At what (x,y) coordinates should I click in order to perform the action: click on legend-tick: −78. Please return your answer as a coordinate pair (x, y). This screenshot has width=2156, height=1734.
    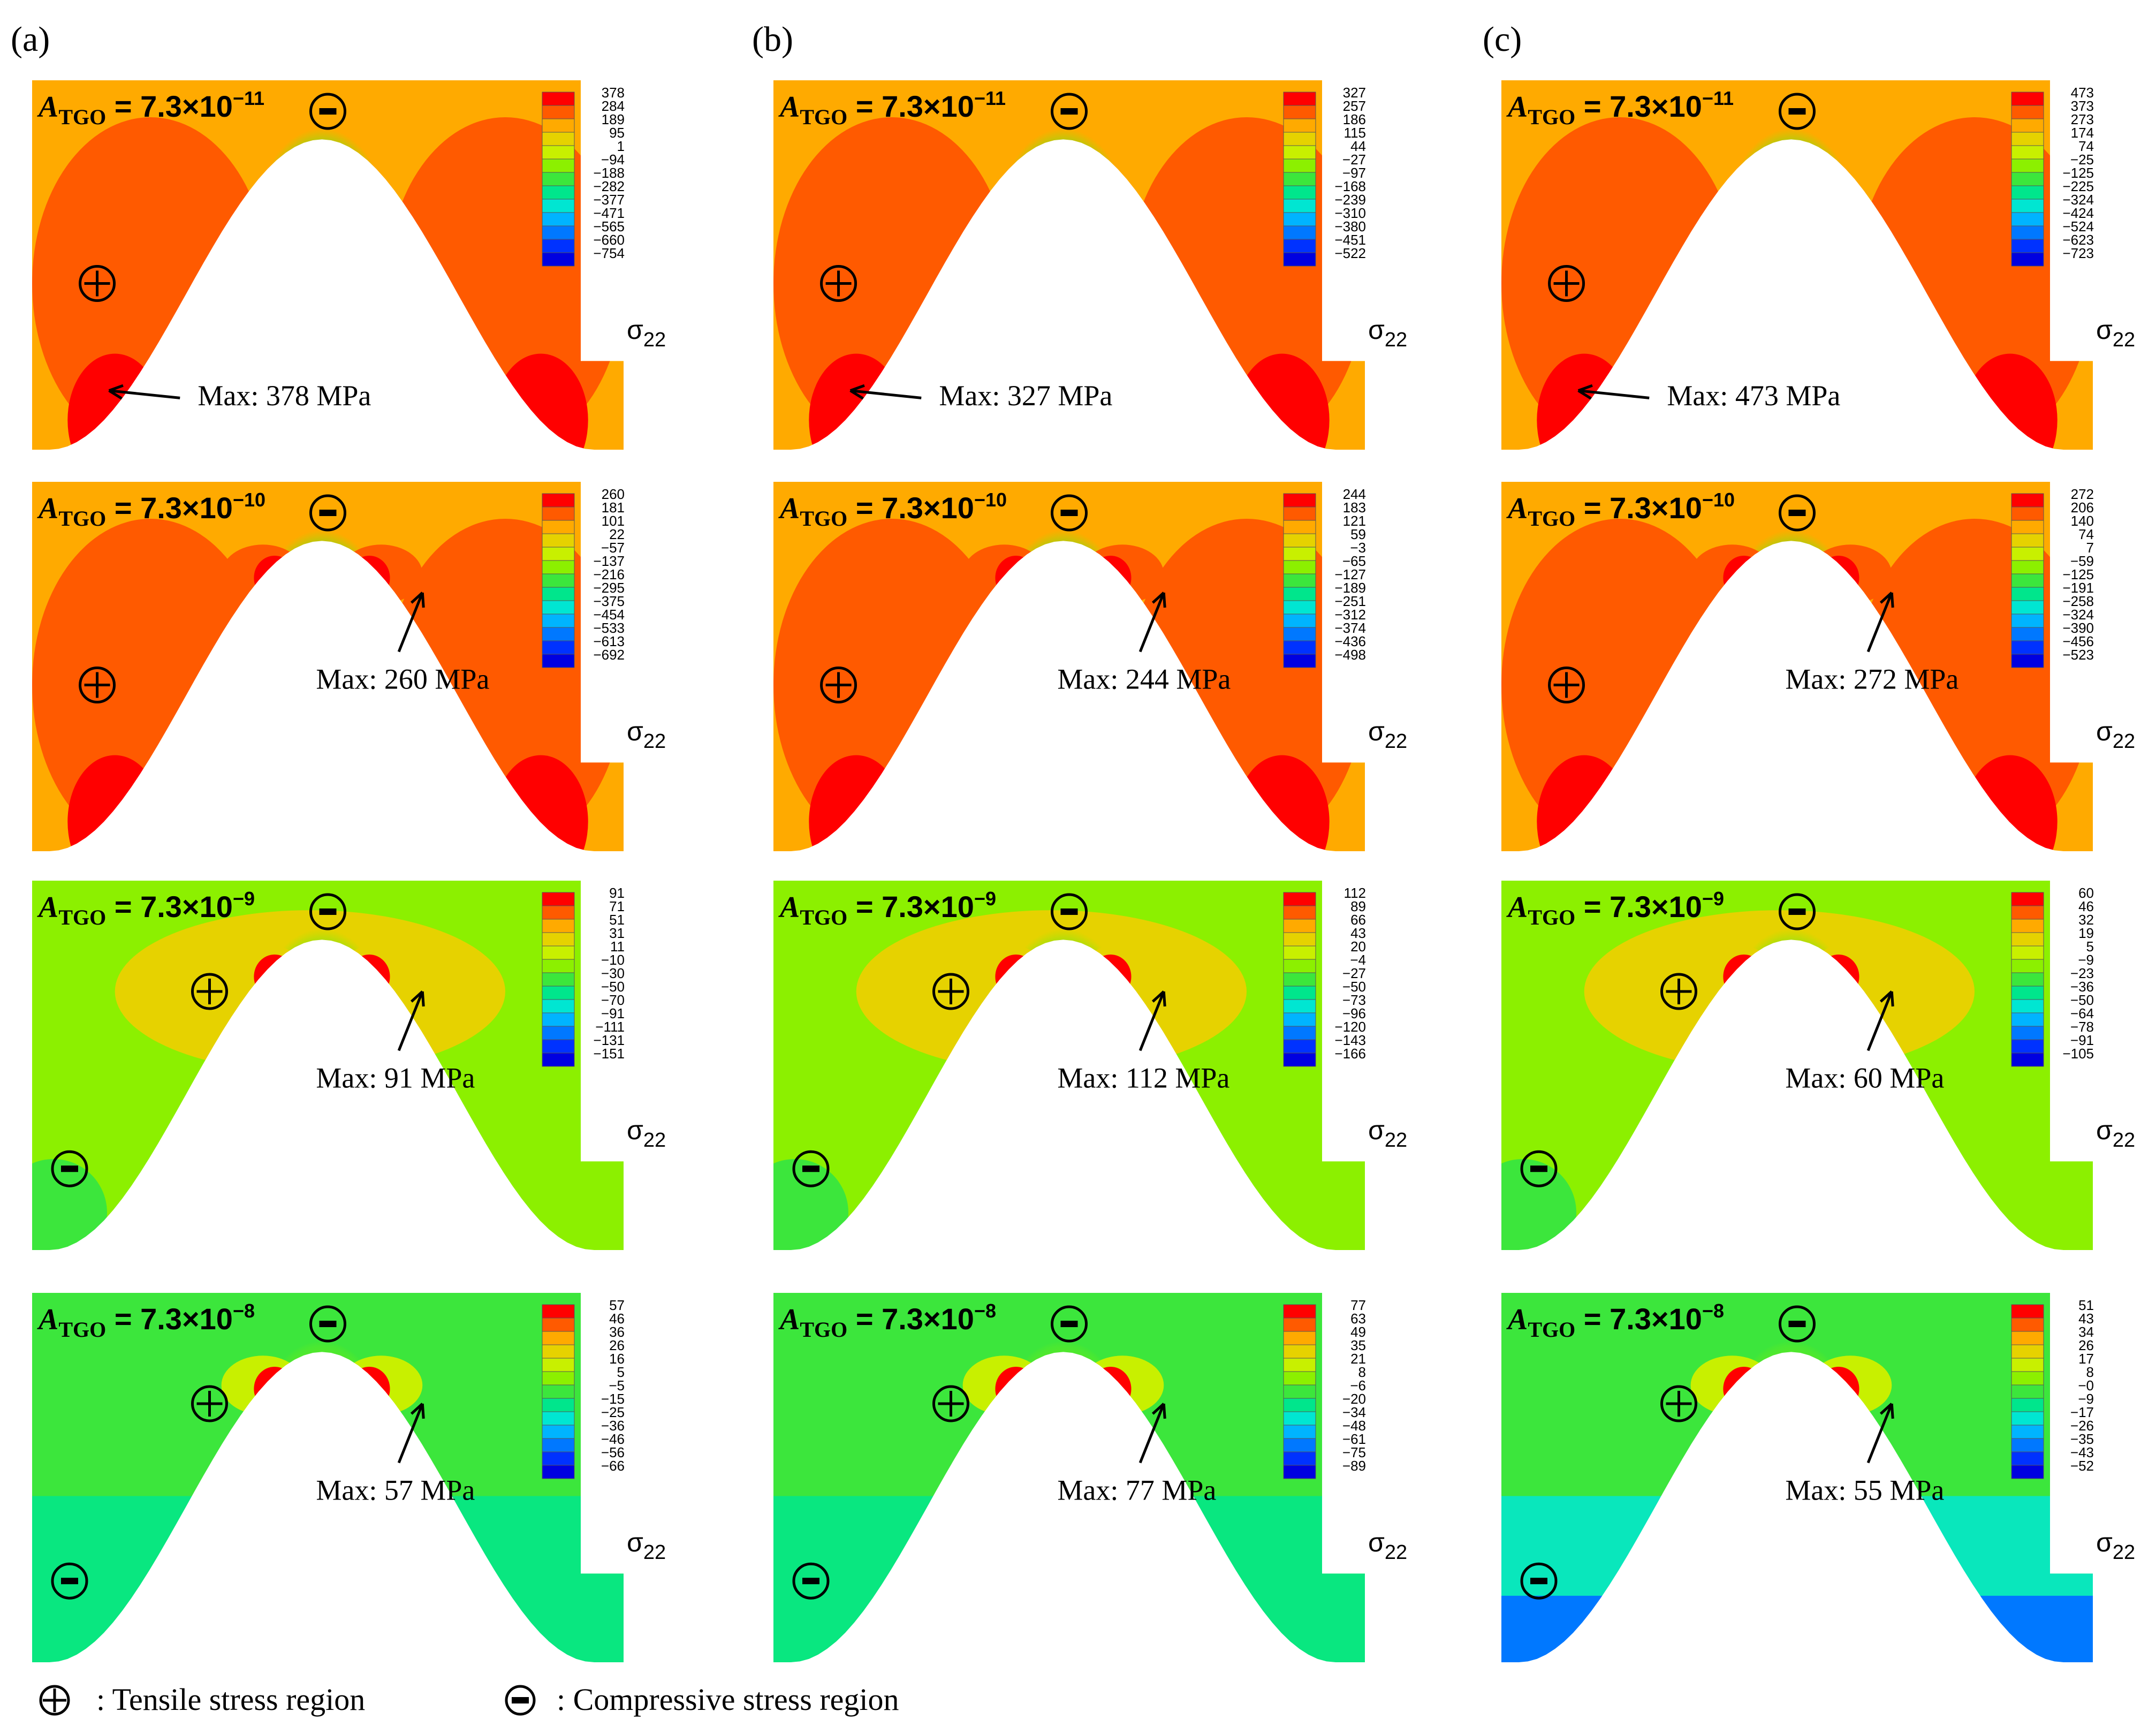
    Looking at the image, I should click on (2082, 1027).